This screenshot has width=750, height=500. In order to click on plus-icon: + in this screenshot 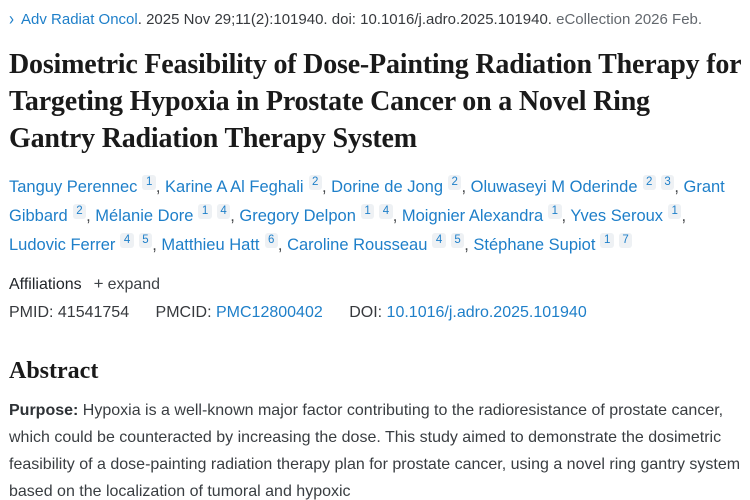, I will do `click(98, 283)`.